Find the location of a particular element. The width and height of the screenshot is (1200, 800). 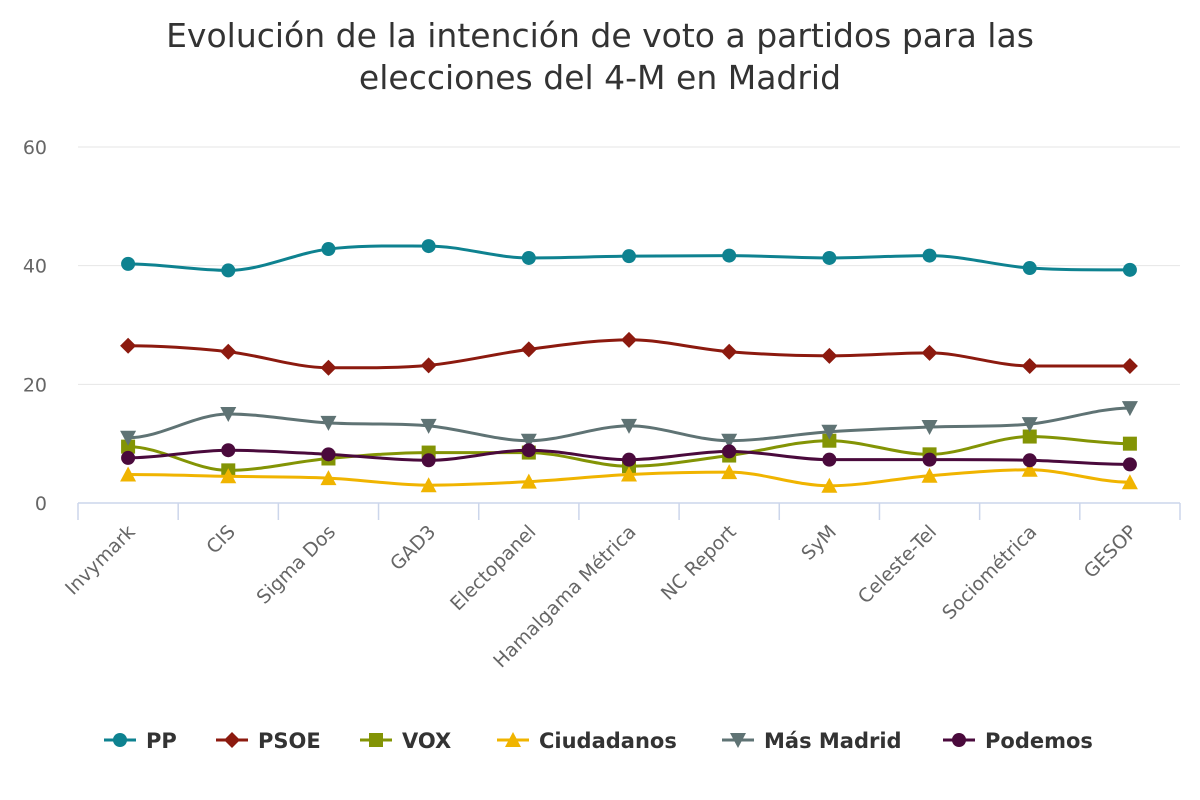

series-mas-madrid is located at coordinates (629, 425).